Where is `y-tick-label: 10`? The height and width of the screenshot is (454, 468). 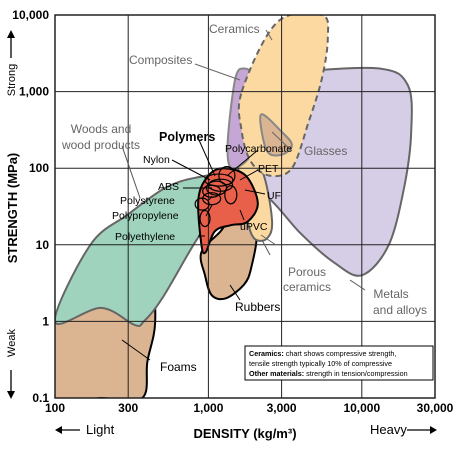 y-tick-label: 10 is located at coordinates (43, 245).